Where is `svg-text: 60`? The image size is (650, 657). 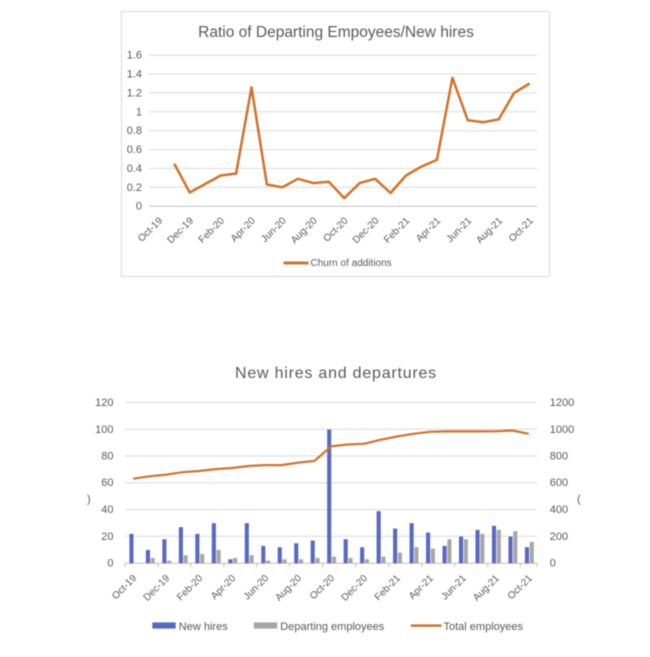 svg-text: 60 is located at coordinates (107, 483).